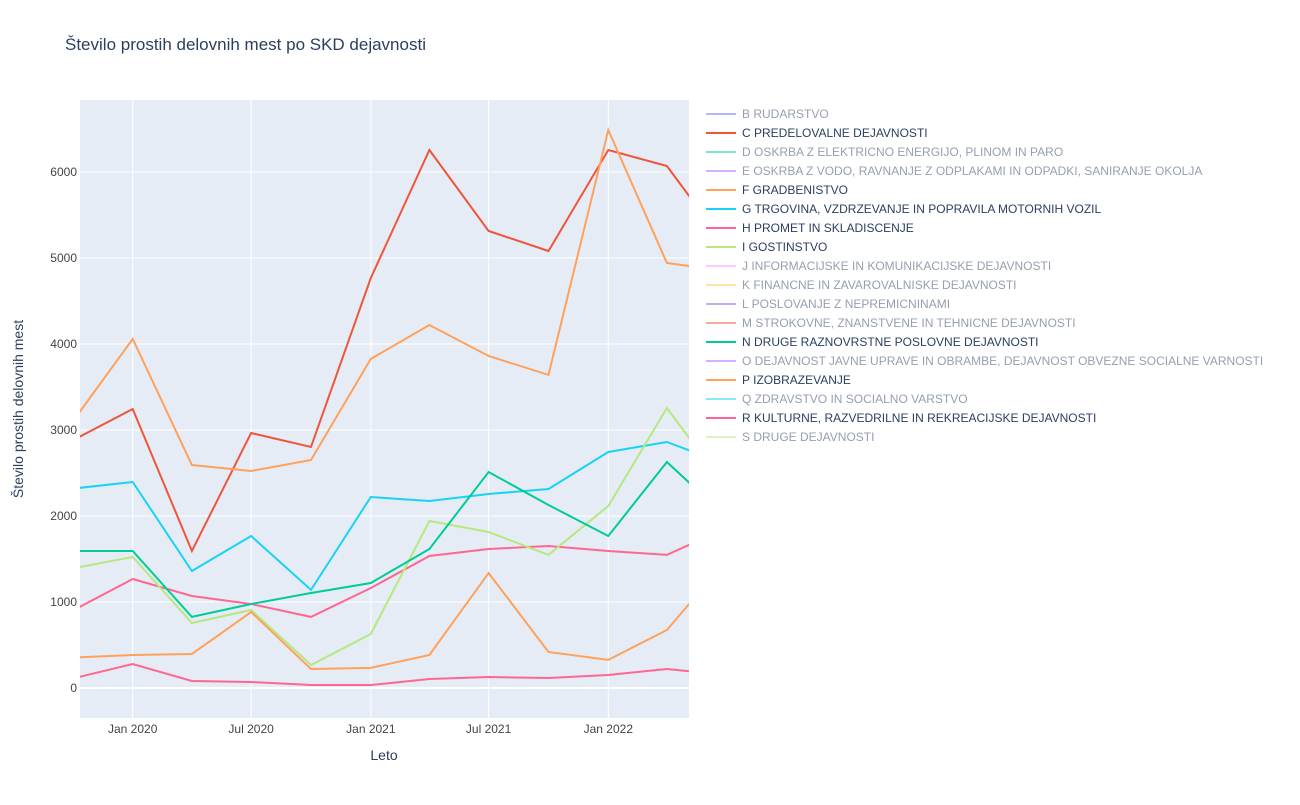 The height and width of the screenshot is (805, 1300). What do you see at coordinates (835, 133) in the screenshot?
I see `legend-label: C PREDELOVALNE DEJAVNOSTI` at bounding box center [835, 133].